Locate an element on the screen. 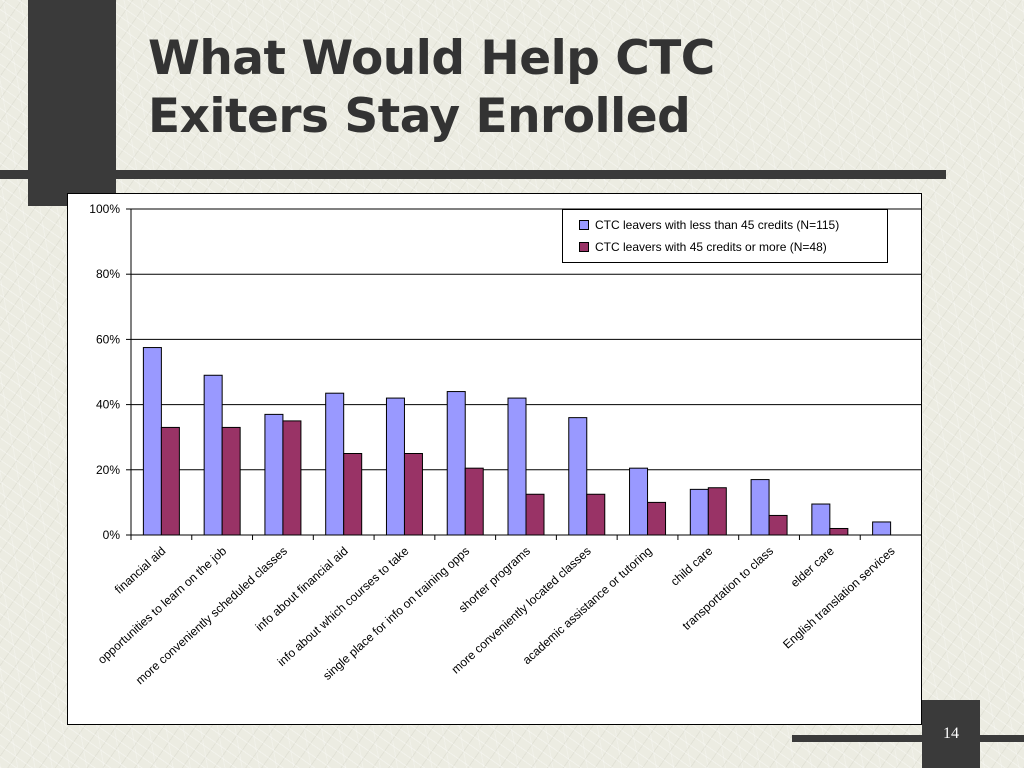 This screenshot has height=768, width=1024. y-tick-label: 80% is located at coordinates (108, 274).